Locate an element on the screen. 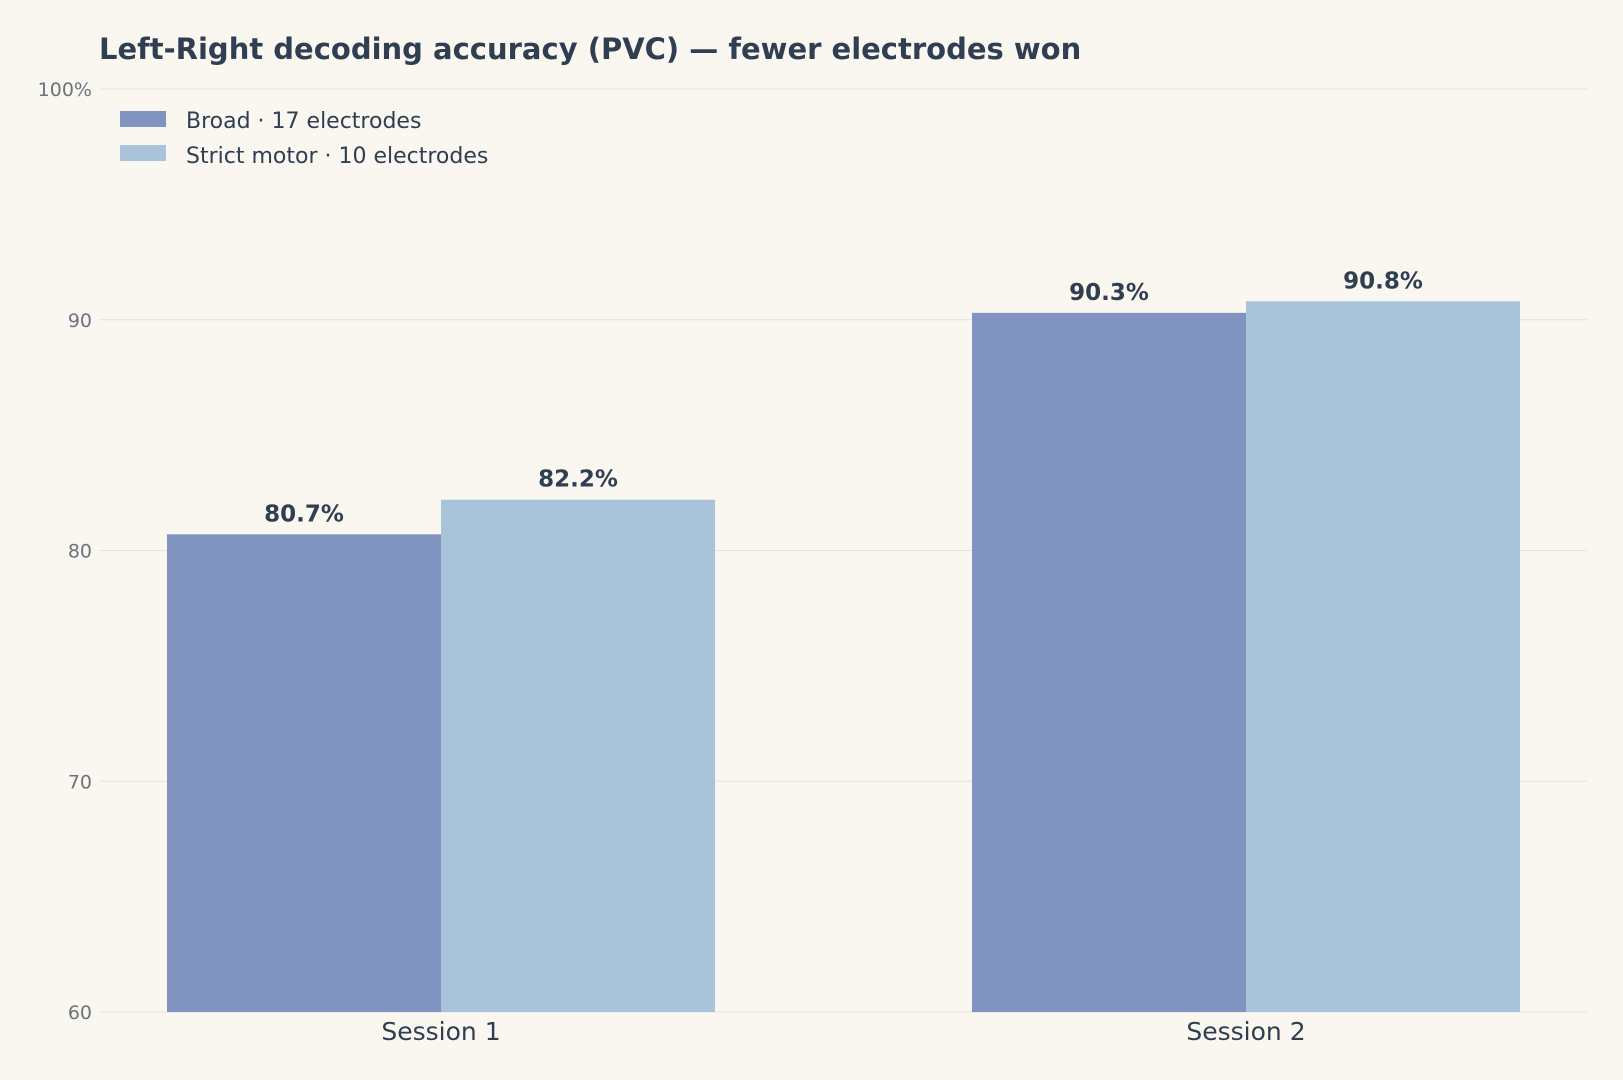  legend-item-strict-motor: Strict motor · 10 electrodes is located at coordinates (304, 156).